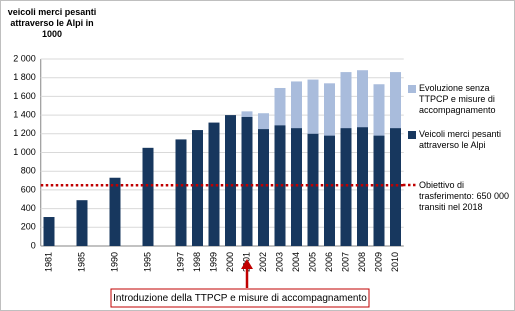 The height and width of the screenshot is (311, 515). What do you see at coordinates (230, 262) in the screenshot?
I see `x-tick-label: 2000` at bounding box center [230, 262].